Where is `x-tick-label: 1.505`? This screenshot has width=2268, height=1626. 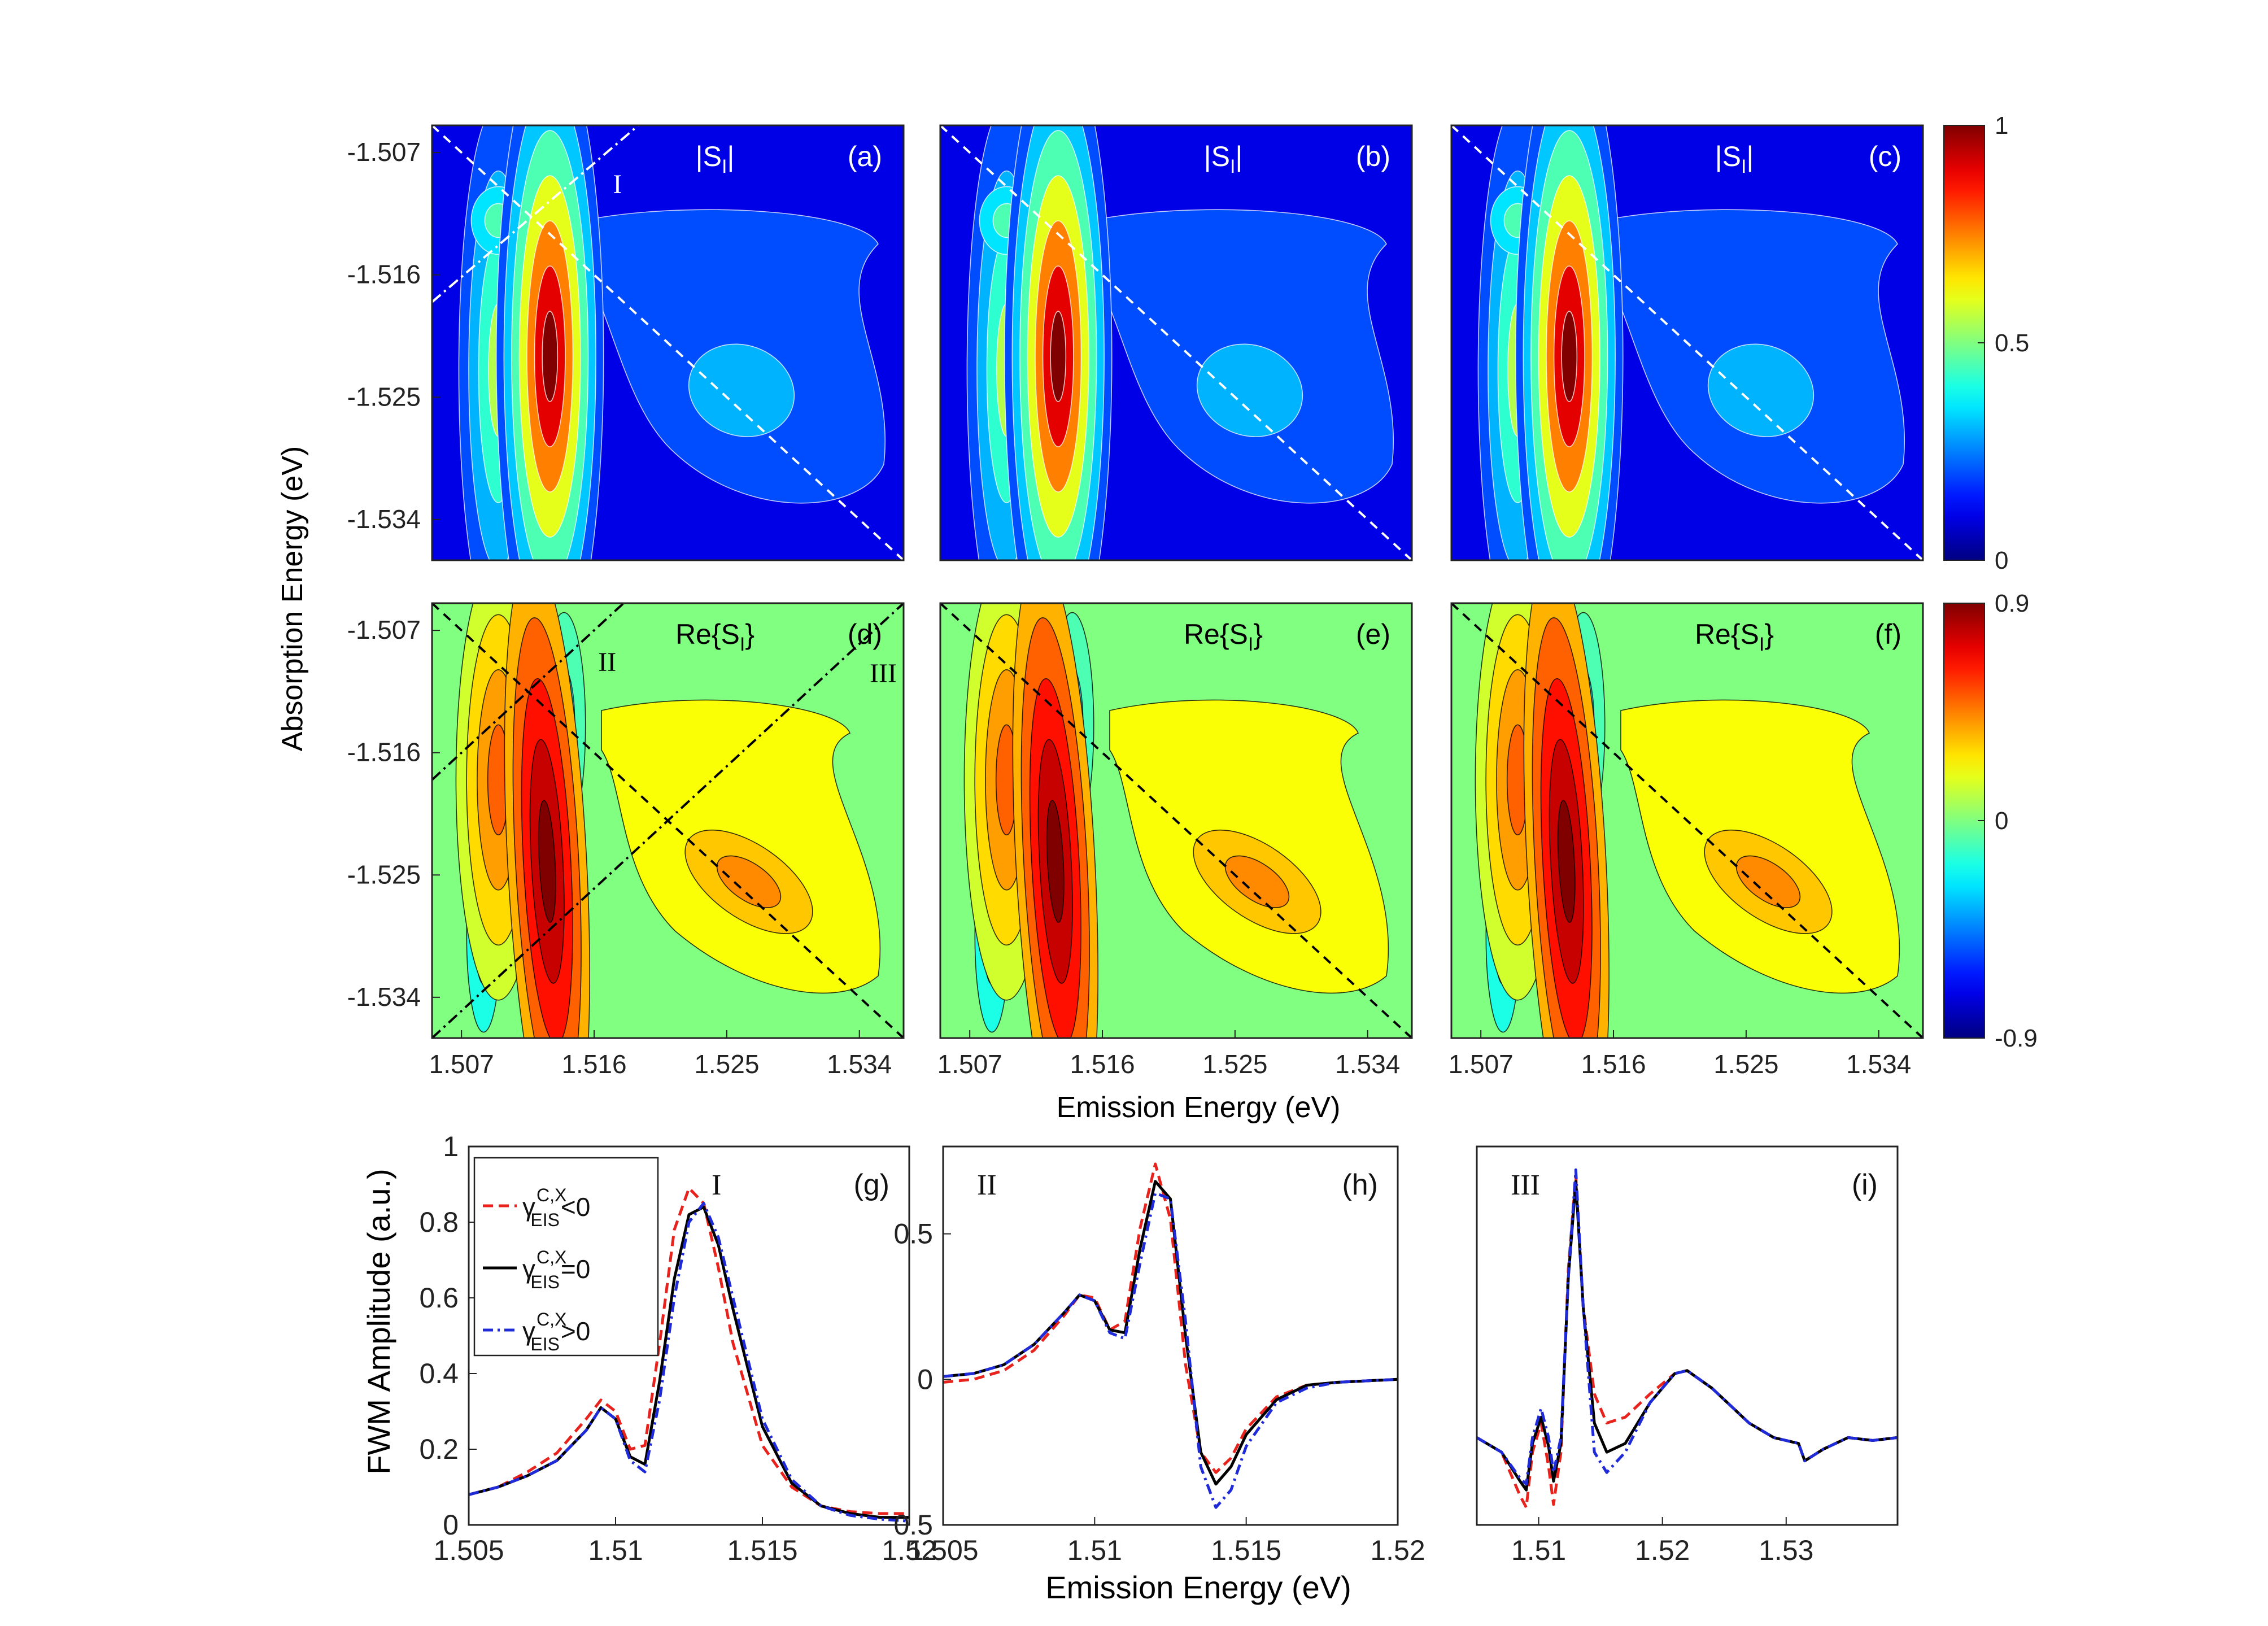
x-tick-label: 1.505 is located at coordinates (469, 1550).